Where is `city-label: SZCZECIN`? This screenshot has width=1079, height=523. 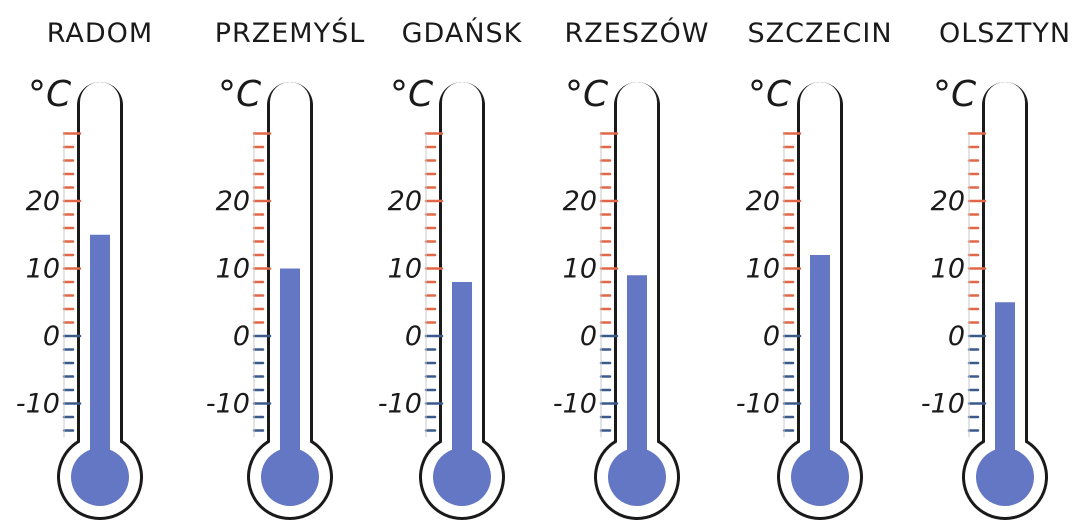
city-label: SZCZECIN is located at coordinates (819, 33).